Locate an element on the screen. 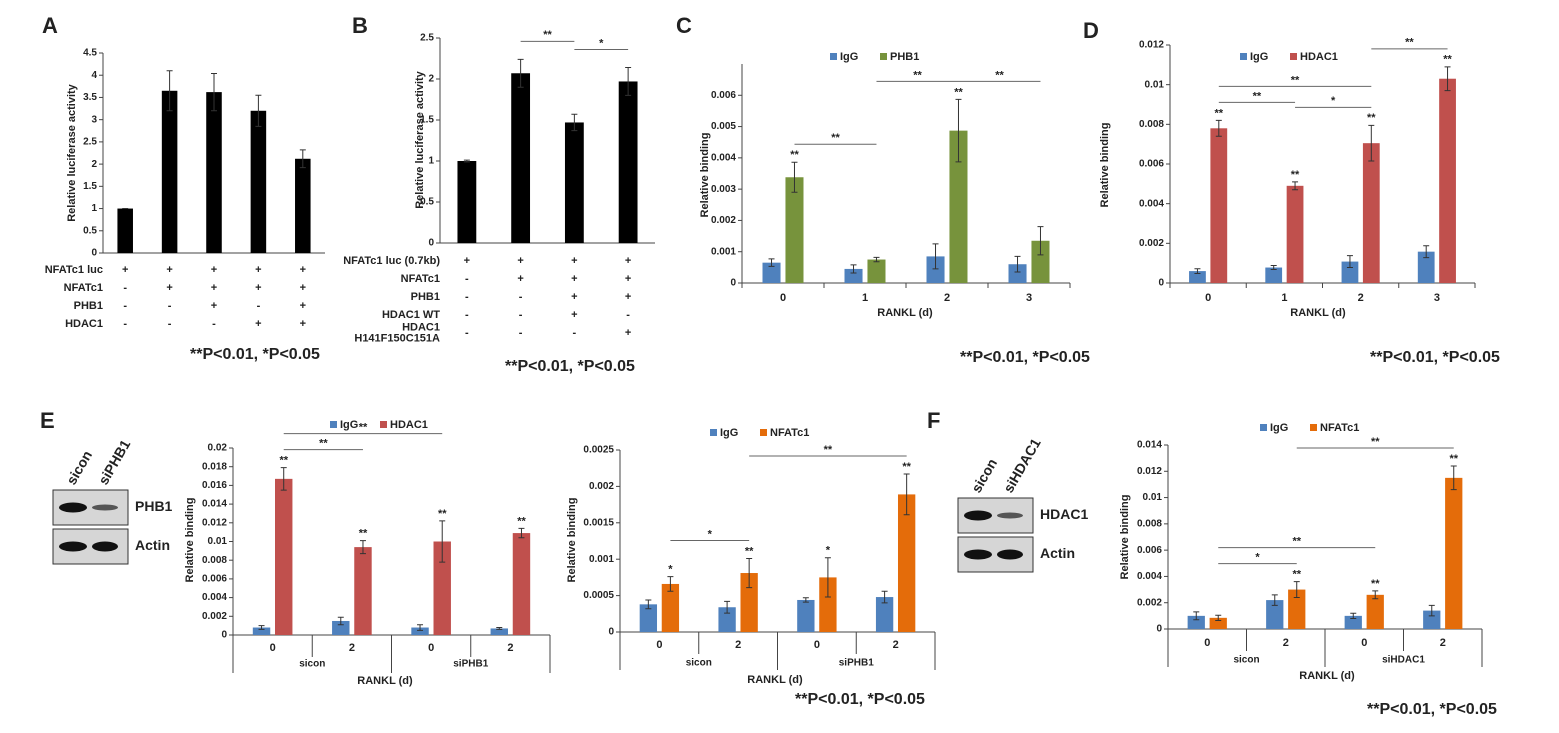 The height and width of the screenshot is (733, 1559). x-axis-label: RANKL (d) is located at coordinates (385, 681).